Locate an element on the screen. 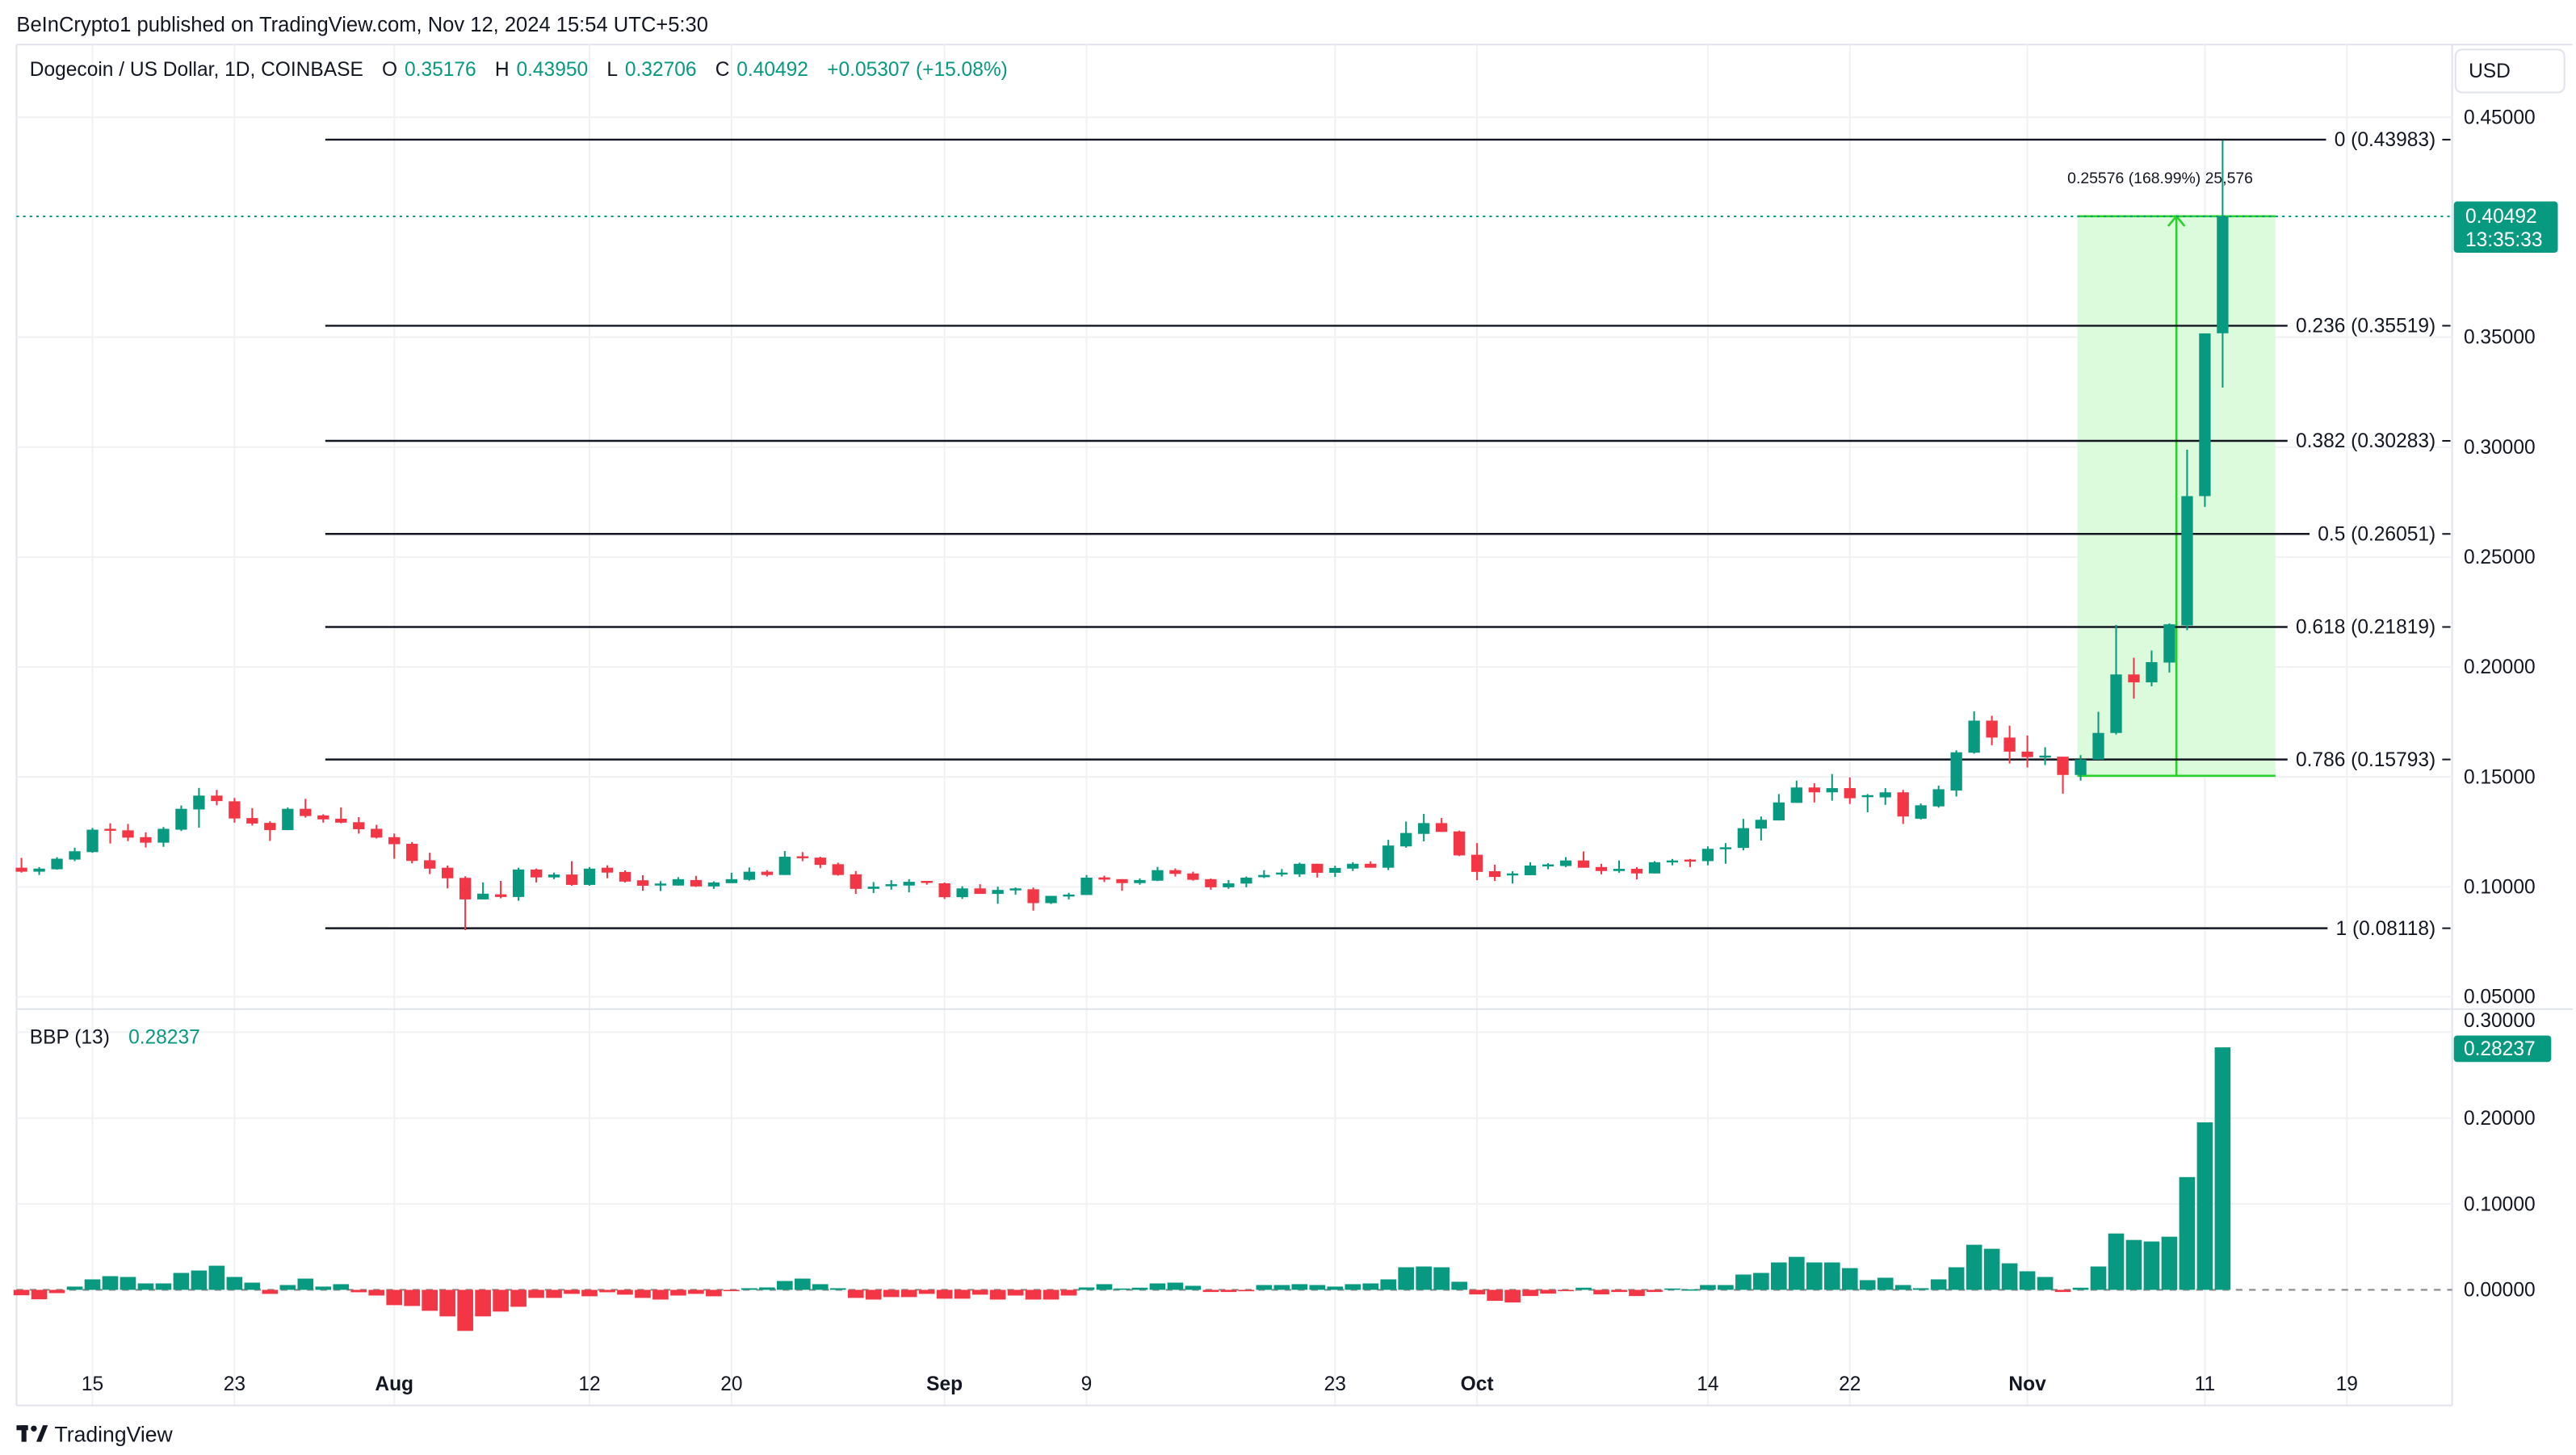  currency-button: USD is located at coordinates (2510, 71).